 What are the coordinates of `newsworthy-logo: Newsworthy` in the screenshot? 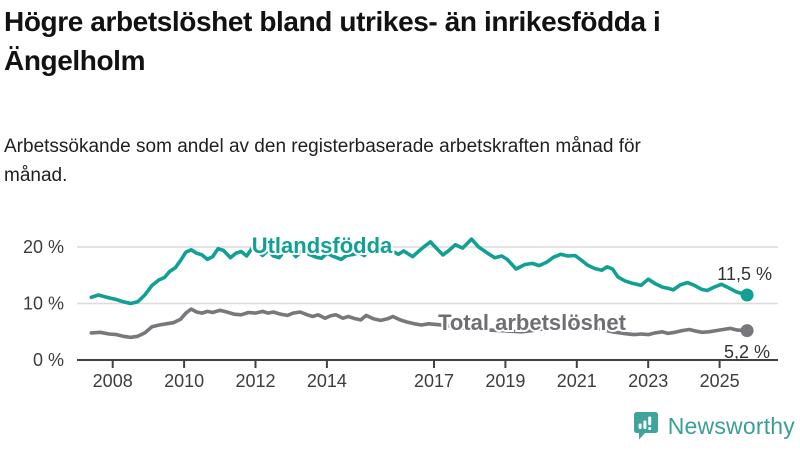 It's located at (714, 426).